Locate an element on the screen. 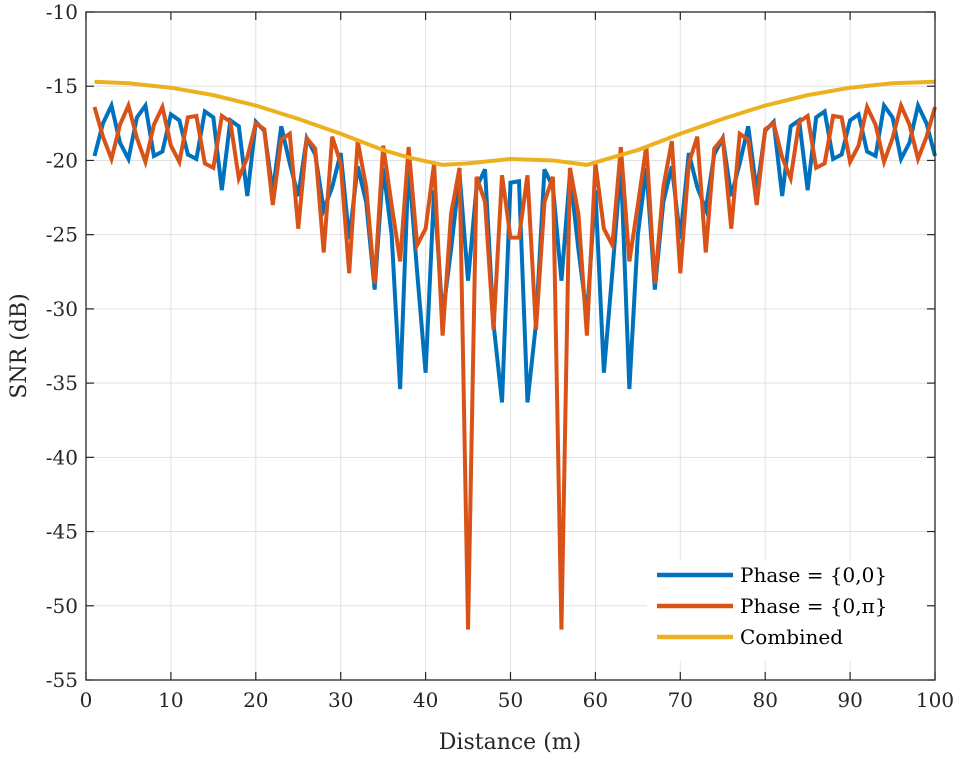 The height and width of the screenshot is (757, 957). y-tick-label: -35 is located at coordinates (62, 383).